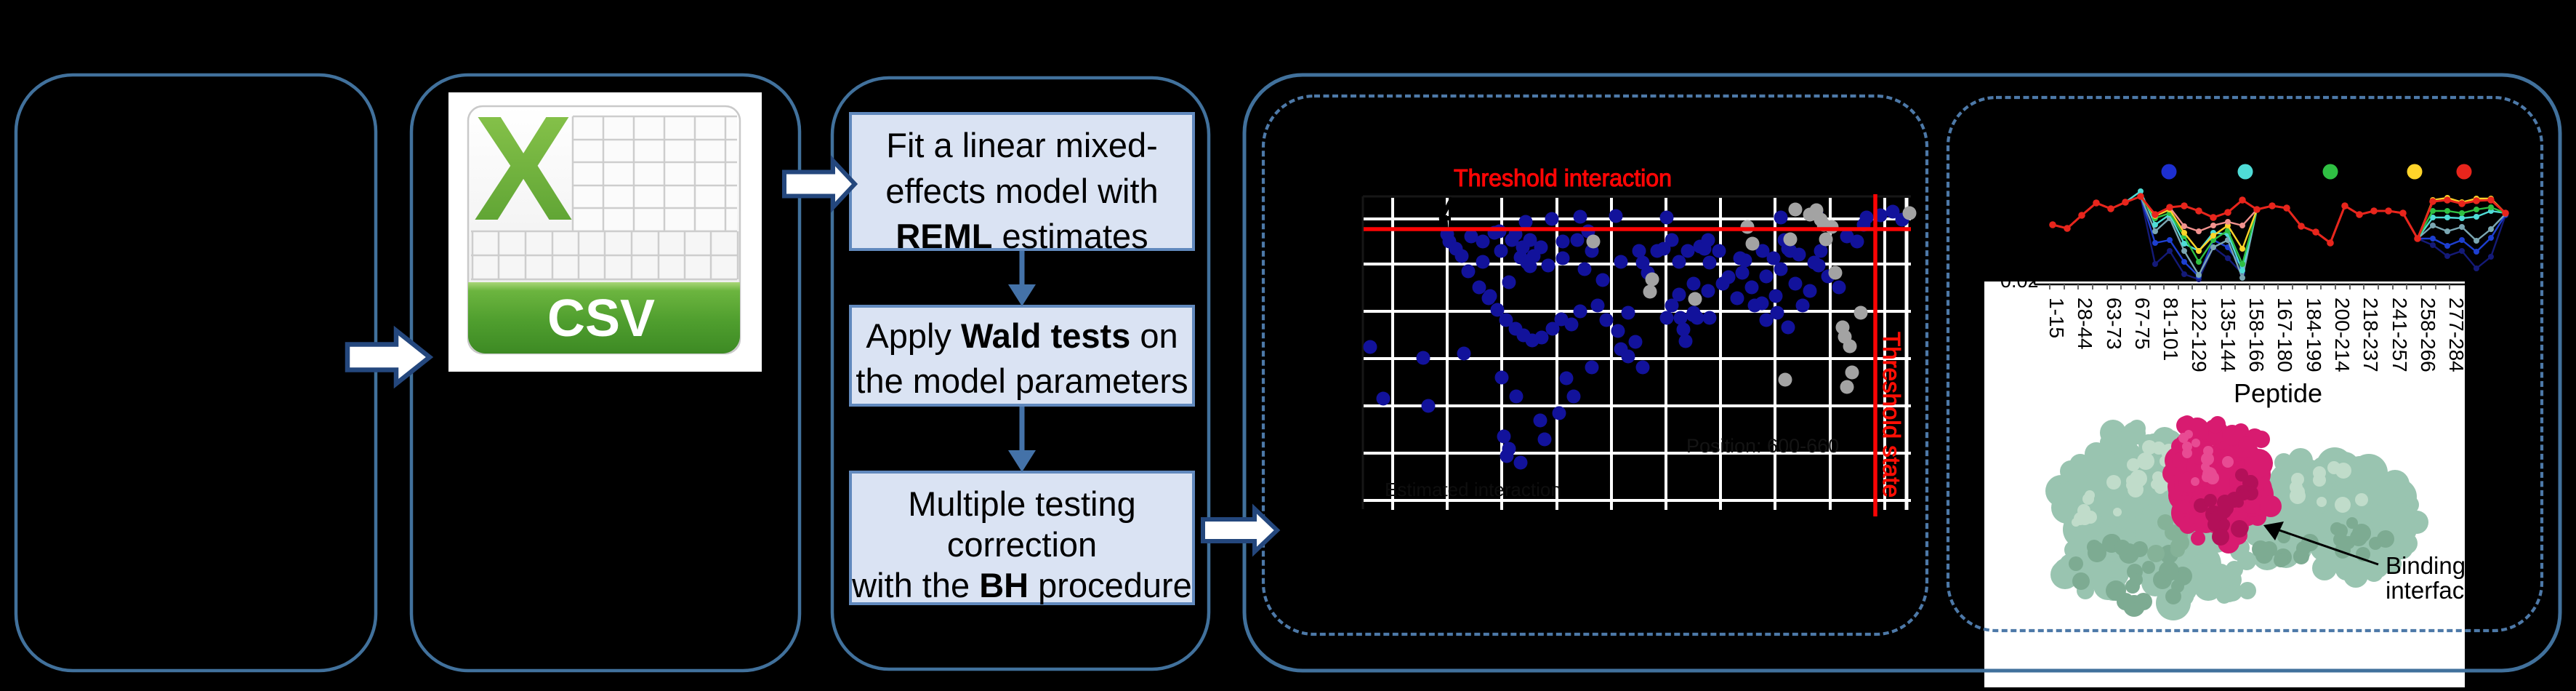 This screenshot has height=691, width=2576. What do you see at coordinates (1022, 544) in the screenshot?
I see `svg-text: correction` at bounding box center [1022, 544].